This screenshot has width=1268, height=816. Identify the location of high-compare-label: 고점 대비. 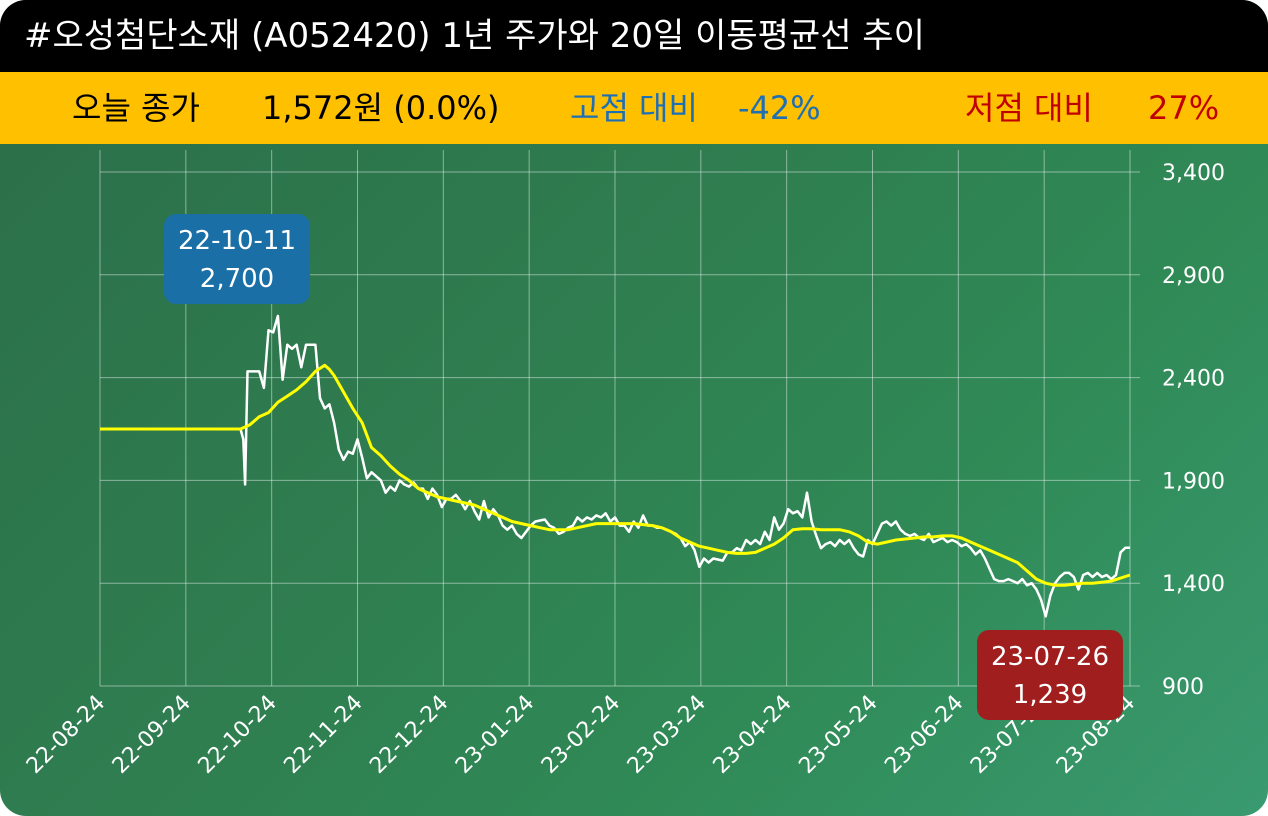
(634, 108).